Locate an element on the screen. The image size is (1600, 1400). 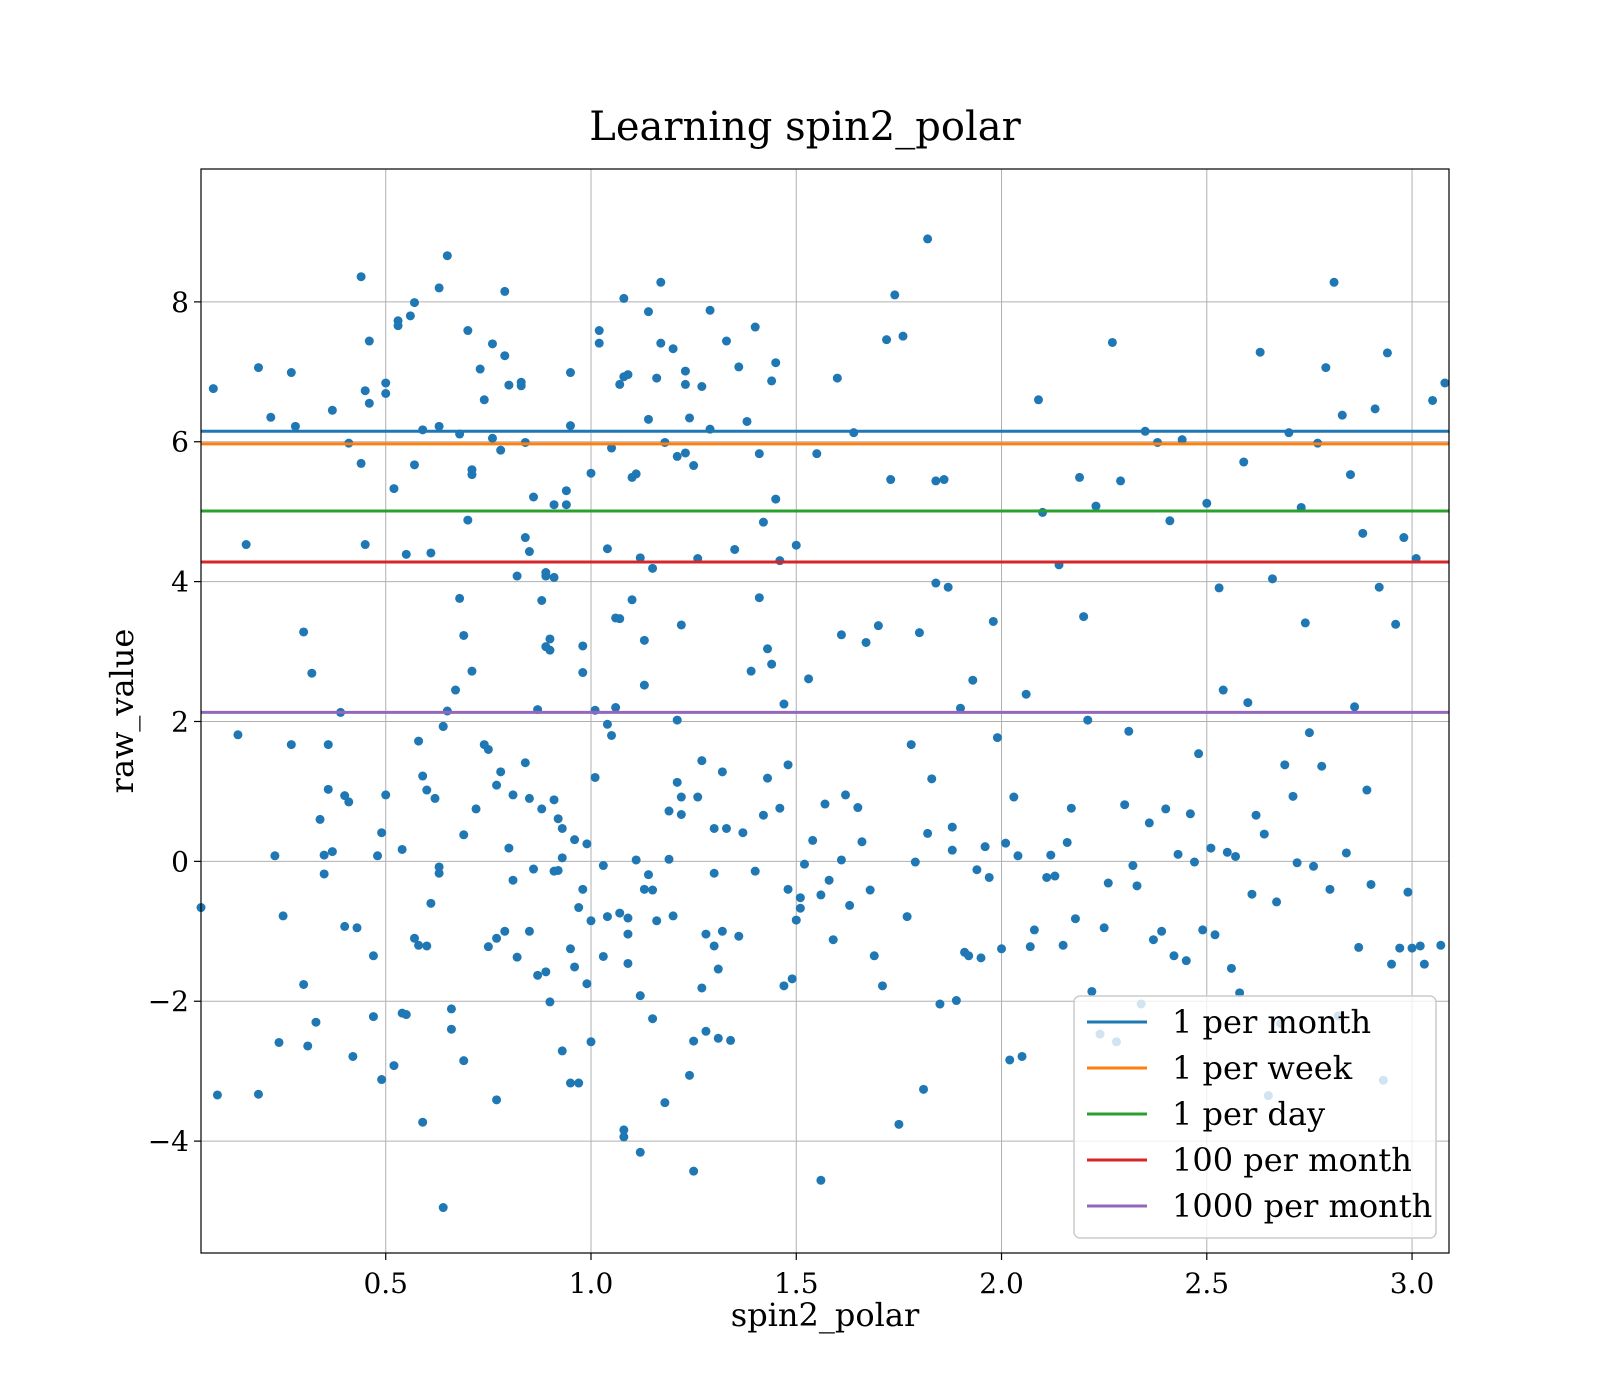
y-axis-label: raw_value is located at coordinates (122, 711).